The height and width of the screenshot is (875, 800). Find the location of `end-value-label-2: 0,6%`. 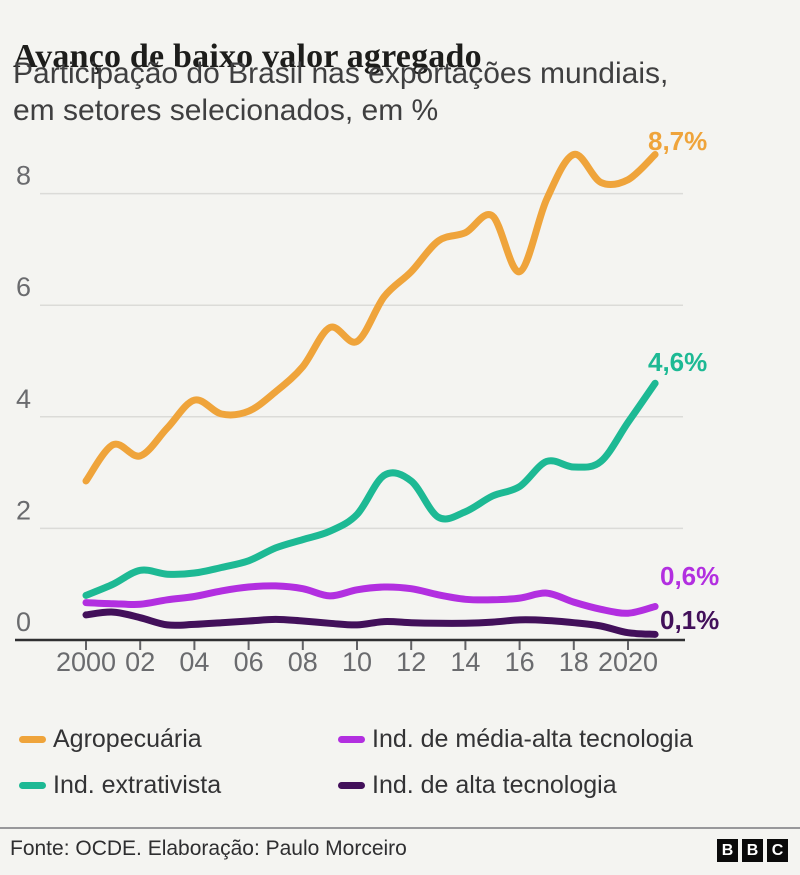

end-value-label-2: 0,6% is located at coordinates (689, 576).